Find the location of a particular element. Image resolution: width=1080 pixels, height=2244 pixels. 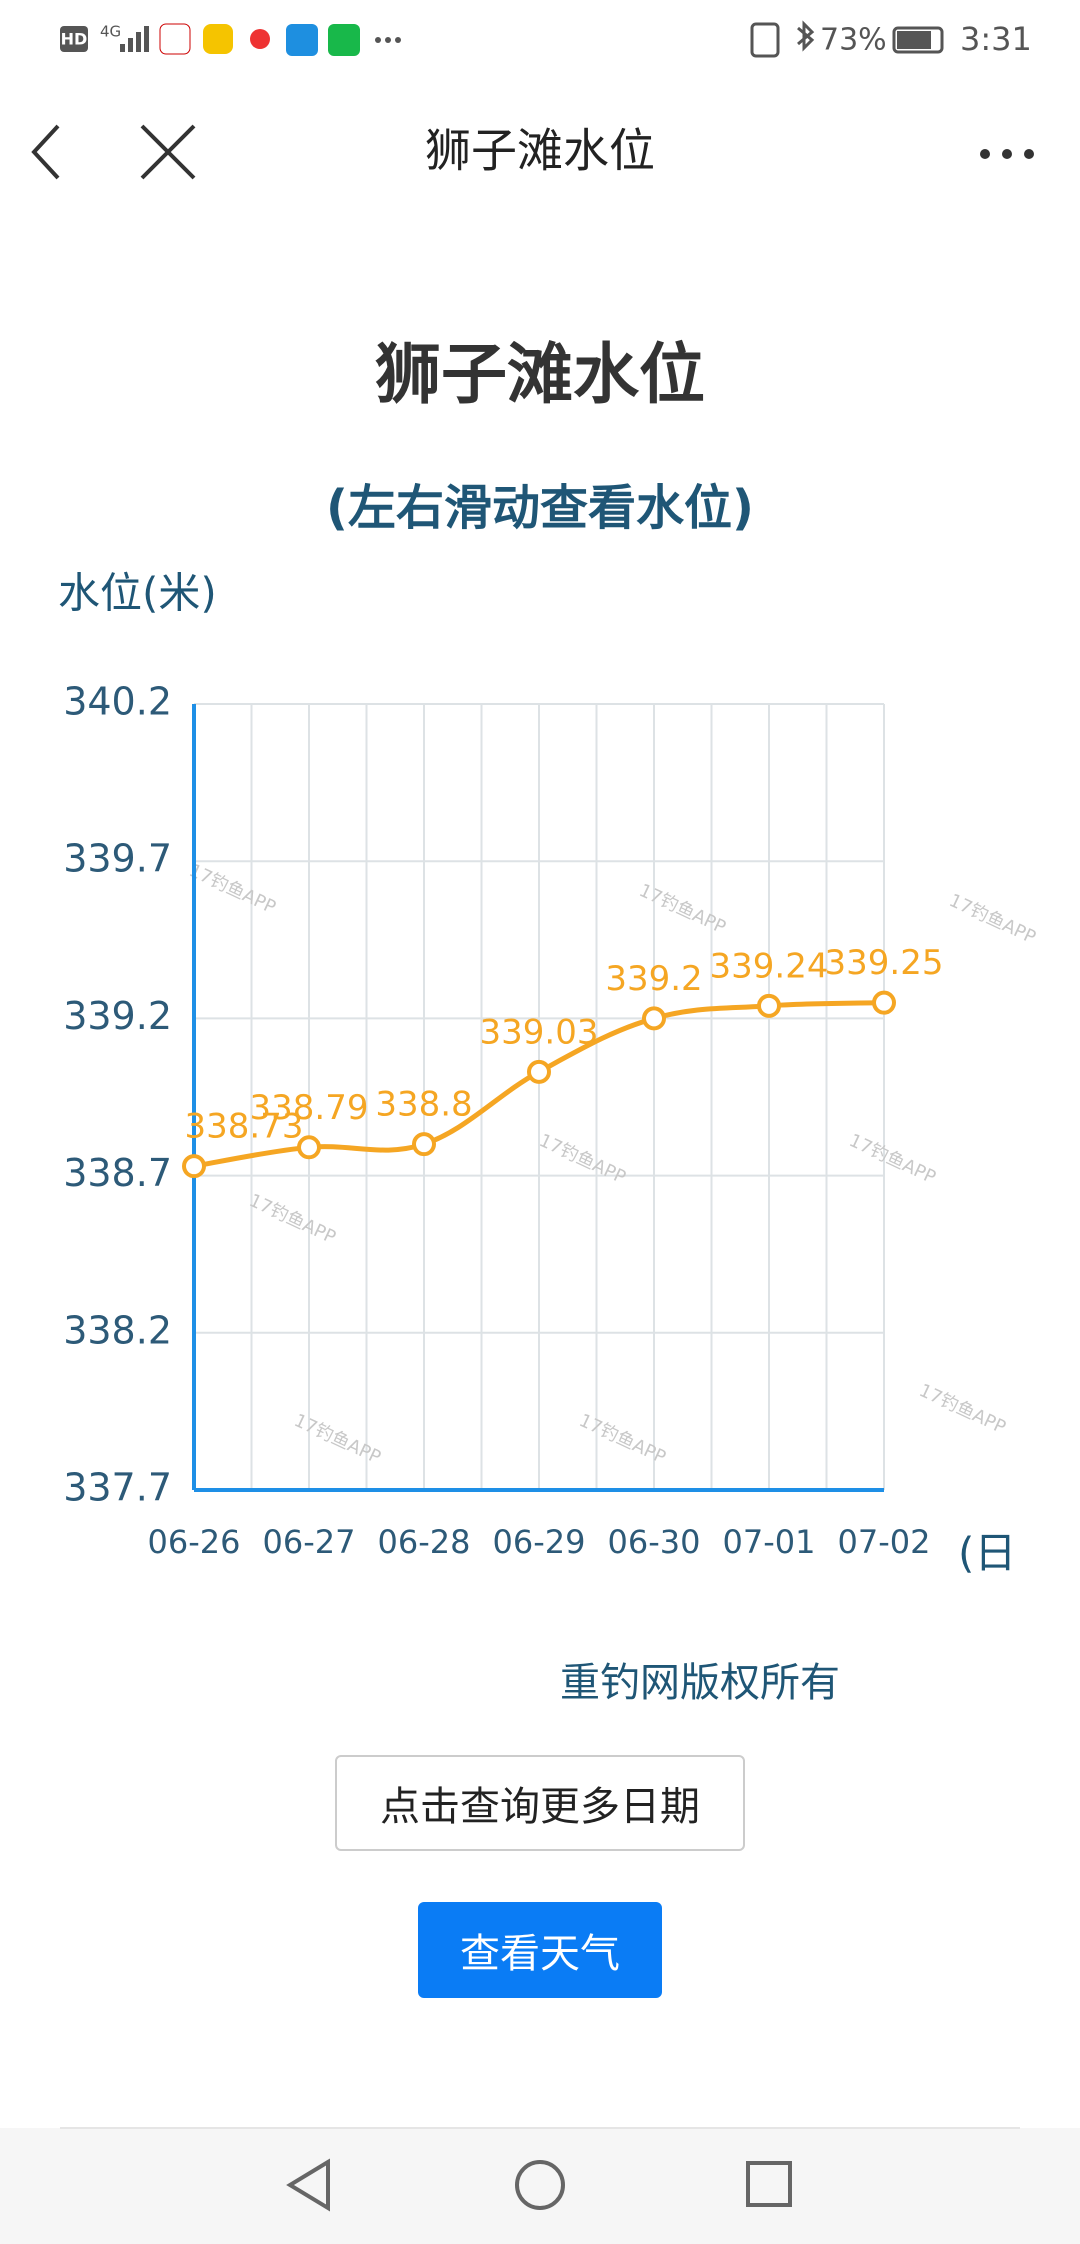

chart-subtitle: (左右滑动查看水位) is located at coordinates (540, 508).